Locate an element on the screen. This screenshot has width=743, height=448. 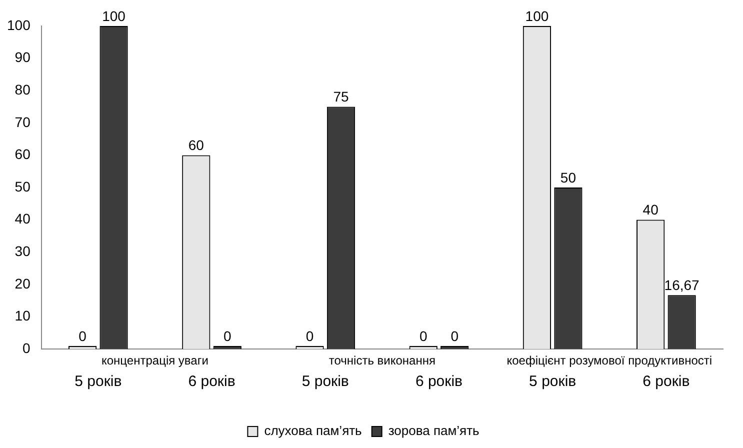
y-tick-label: 10 is located at coordinates (22, 316).